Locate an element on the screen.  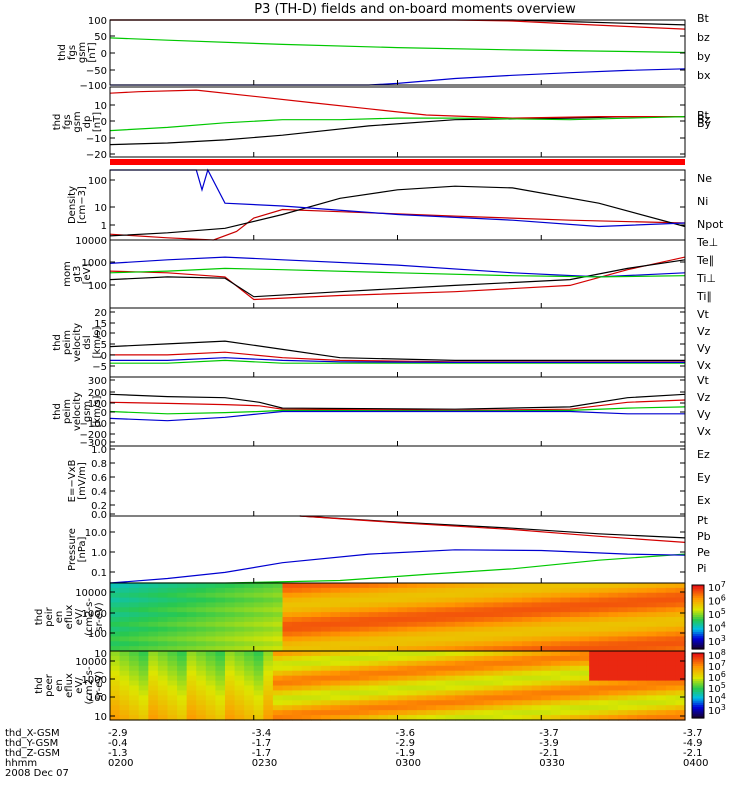
ylabel-line: sr-eV) is located at coordinates (99, 685).